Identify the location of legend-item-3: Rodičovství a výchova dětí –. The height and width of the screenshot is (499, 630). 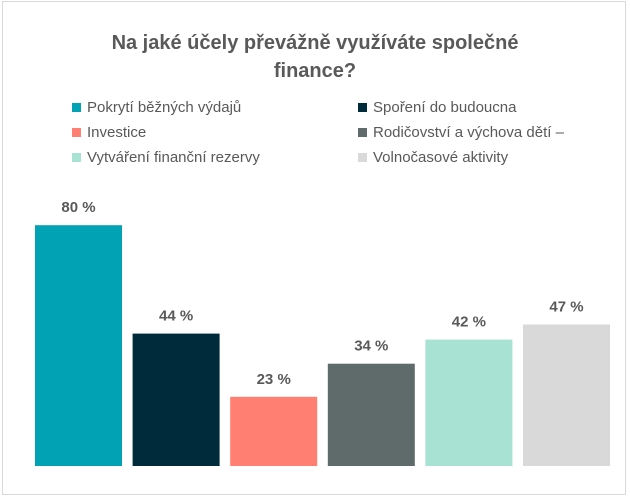
(461, 132).